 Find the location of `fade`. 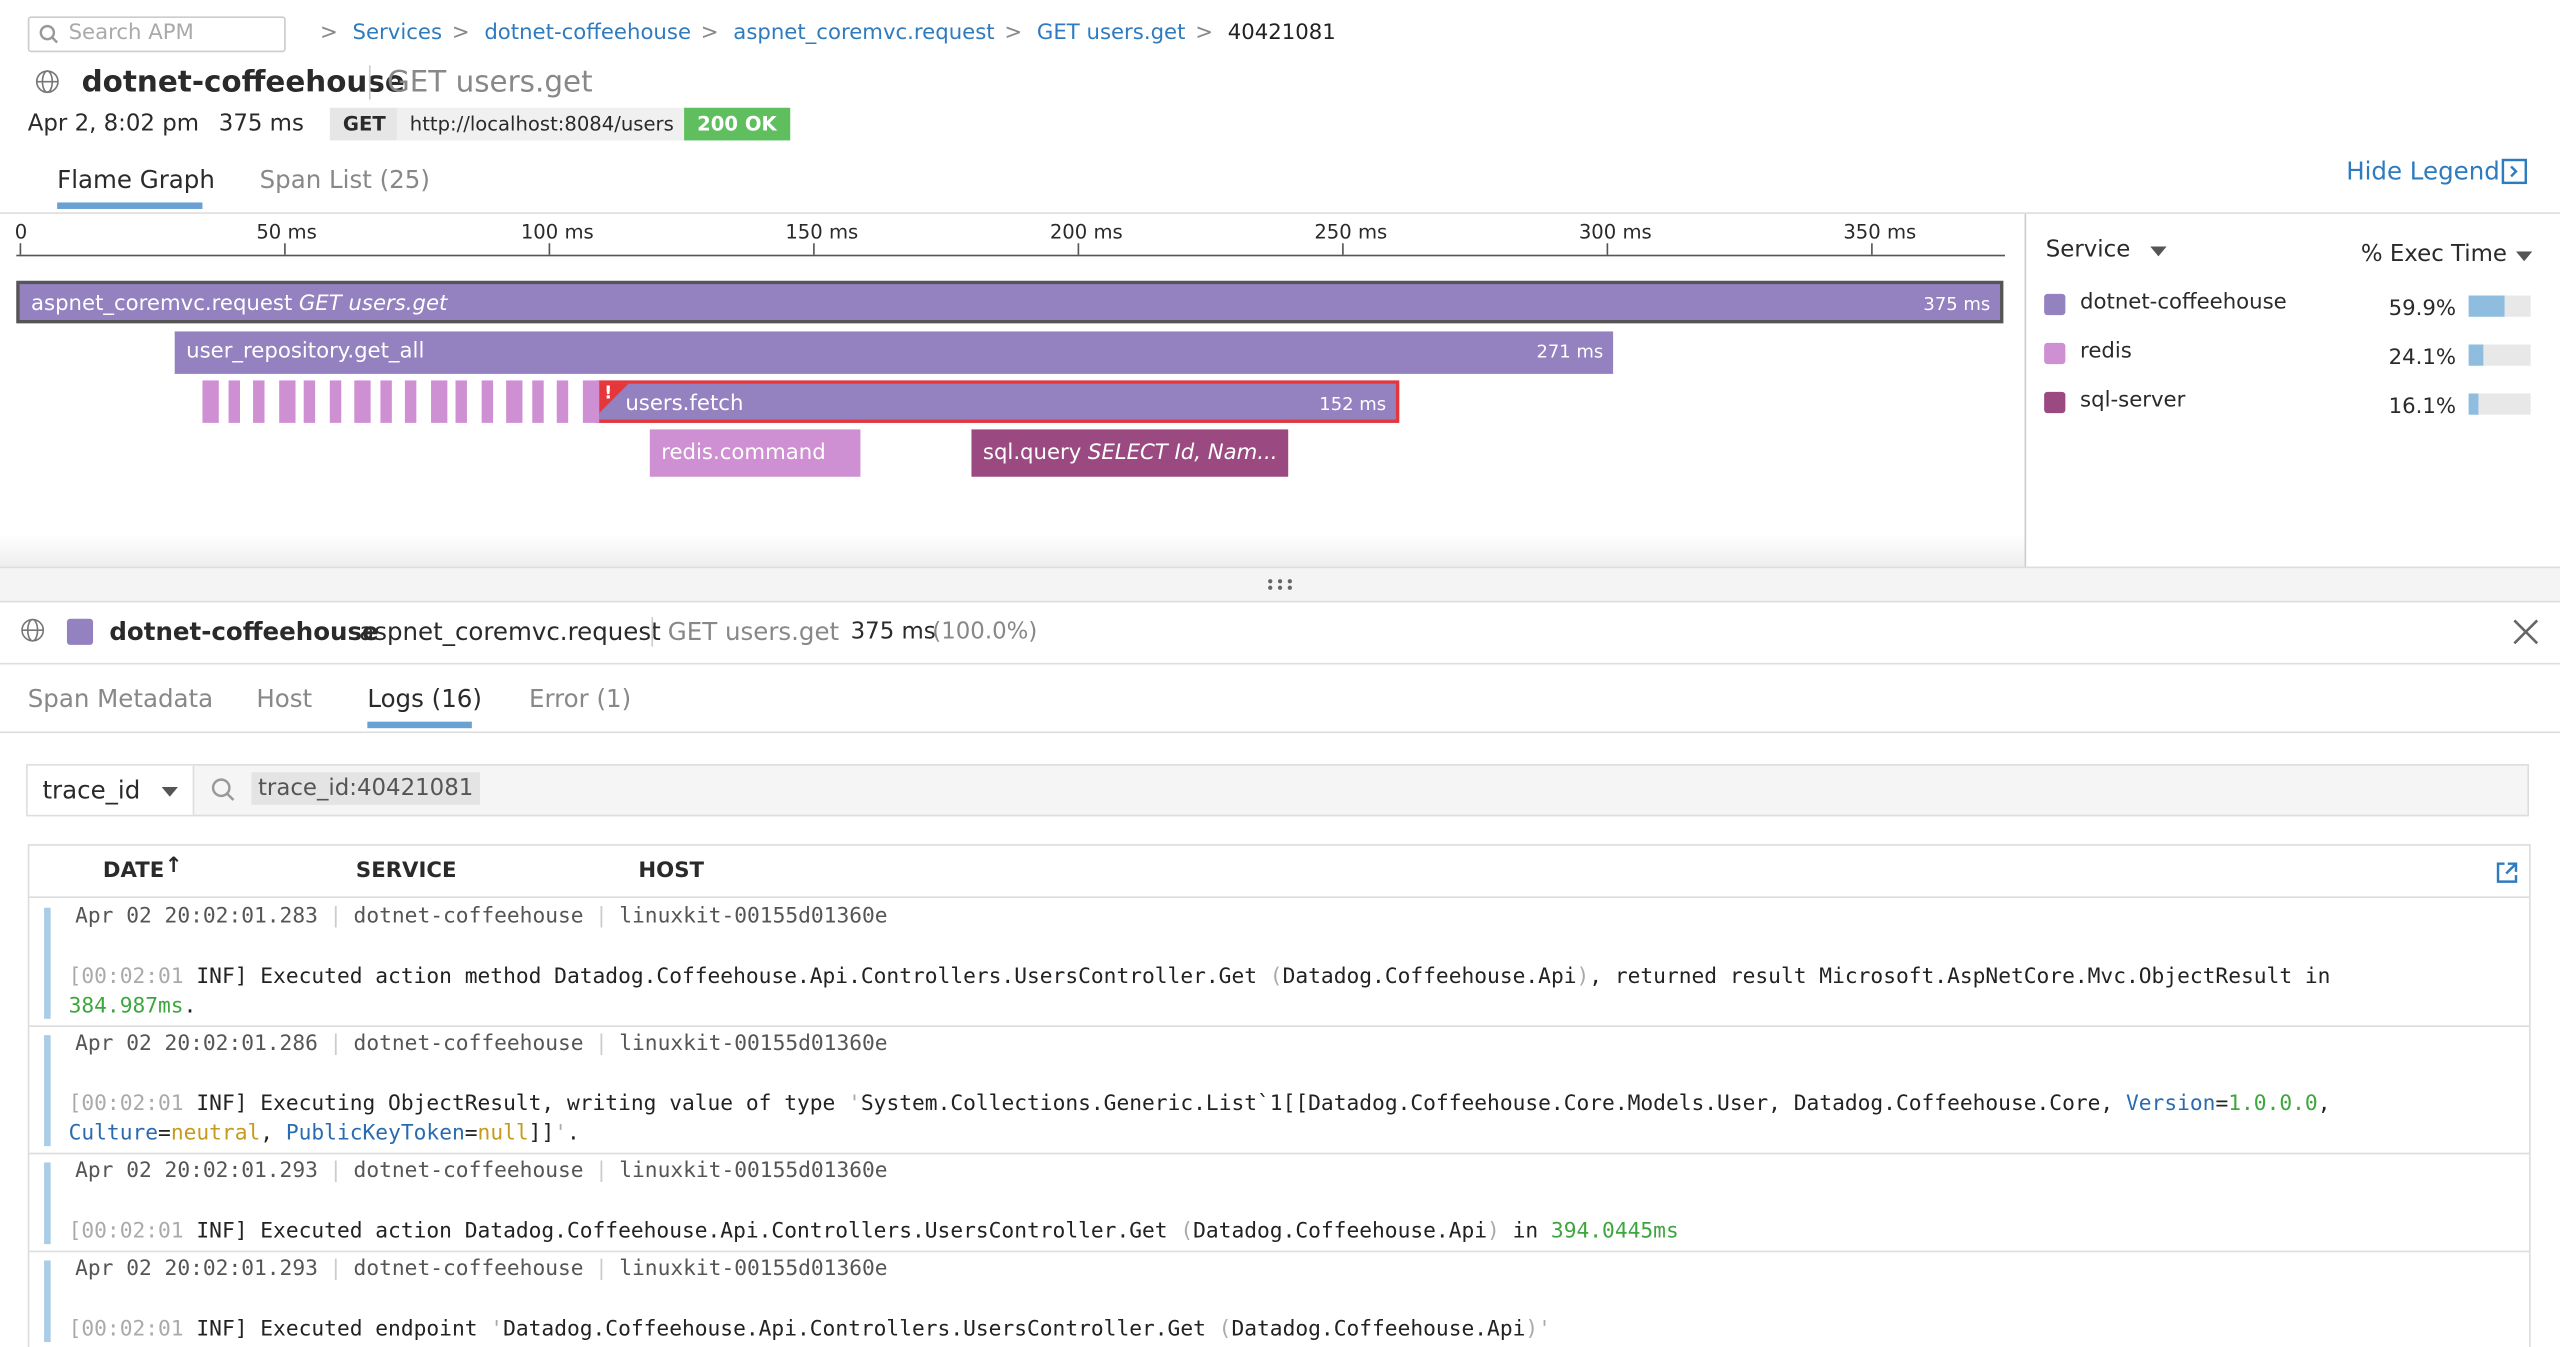

fade is located at coordinates (1012, 550).